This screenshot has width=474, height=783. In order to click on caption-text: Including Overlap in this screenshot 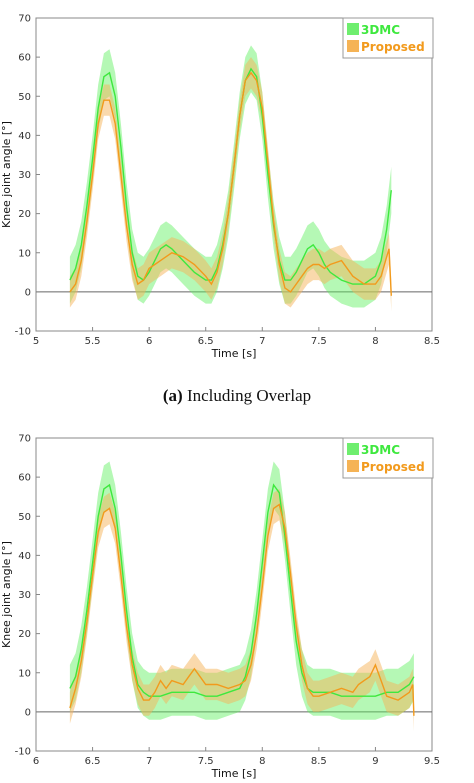, I will do `click(249, 395)`.